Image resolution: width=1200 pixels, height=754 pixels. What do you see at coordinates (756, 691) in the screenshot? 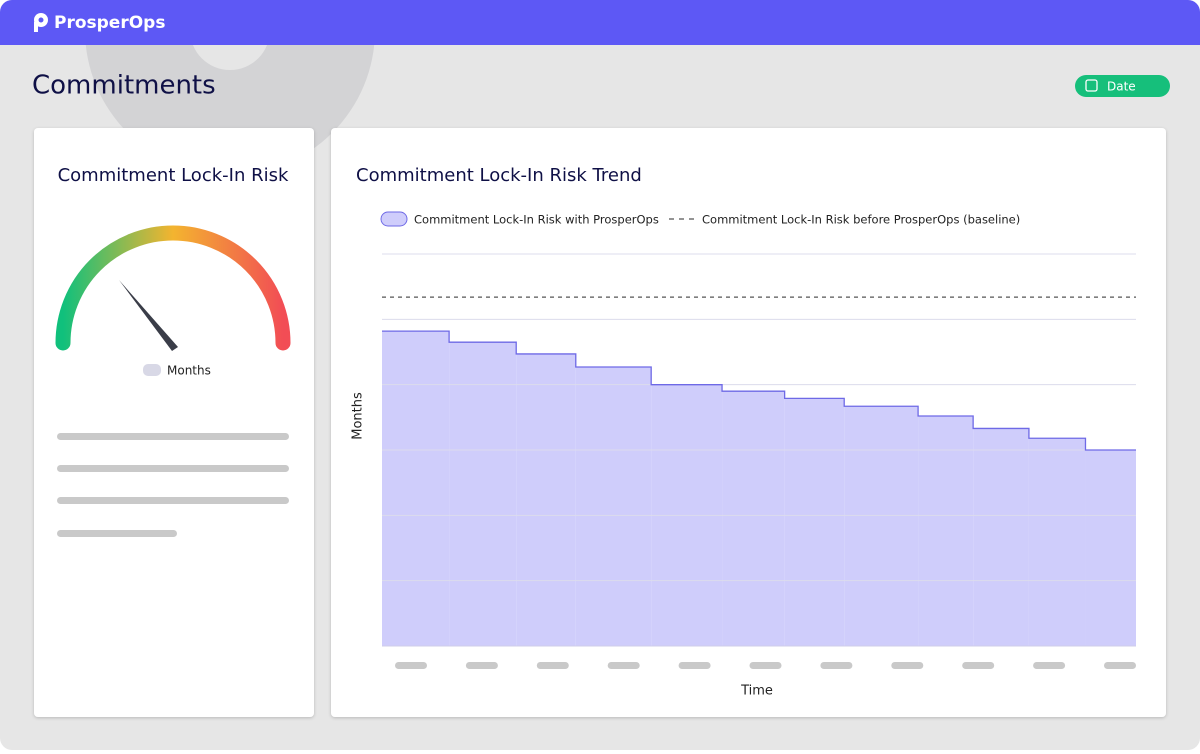
I see `x-axis-label: Time` at bounding box center [756, 691].